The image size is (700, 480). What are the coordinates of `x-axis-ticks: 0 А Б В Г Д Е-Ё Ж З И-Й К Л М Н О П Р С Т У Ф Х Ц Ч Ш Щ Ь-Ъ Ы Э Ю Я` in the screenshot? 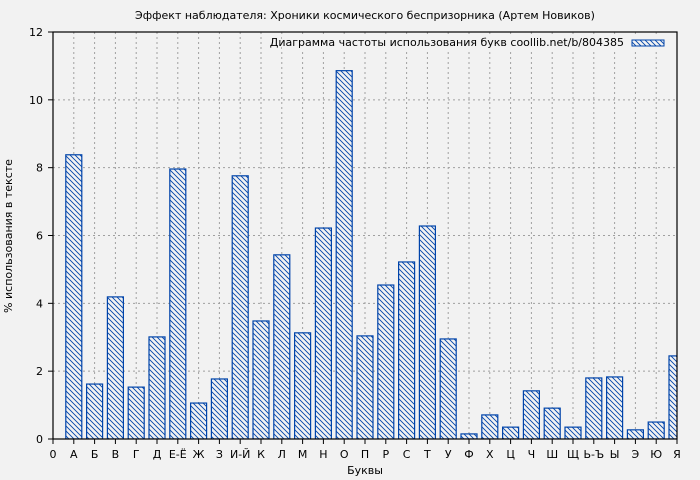 It's located at (365, 450).